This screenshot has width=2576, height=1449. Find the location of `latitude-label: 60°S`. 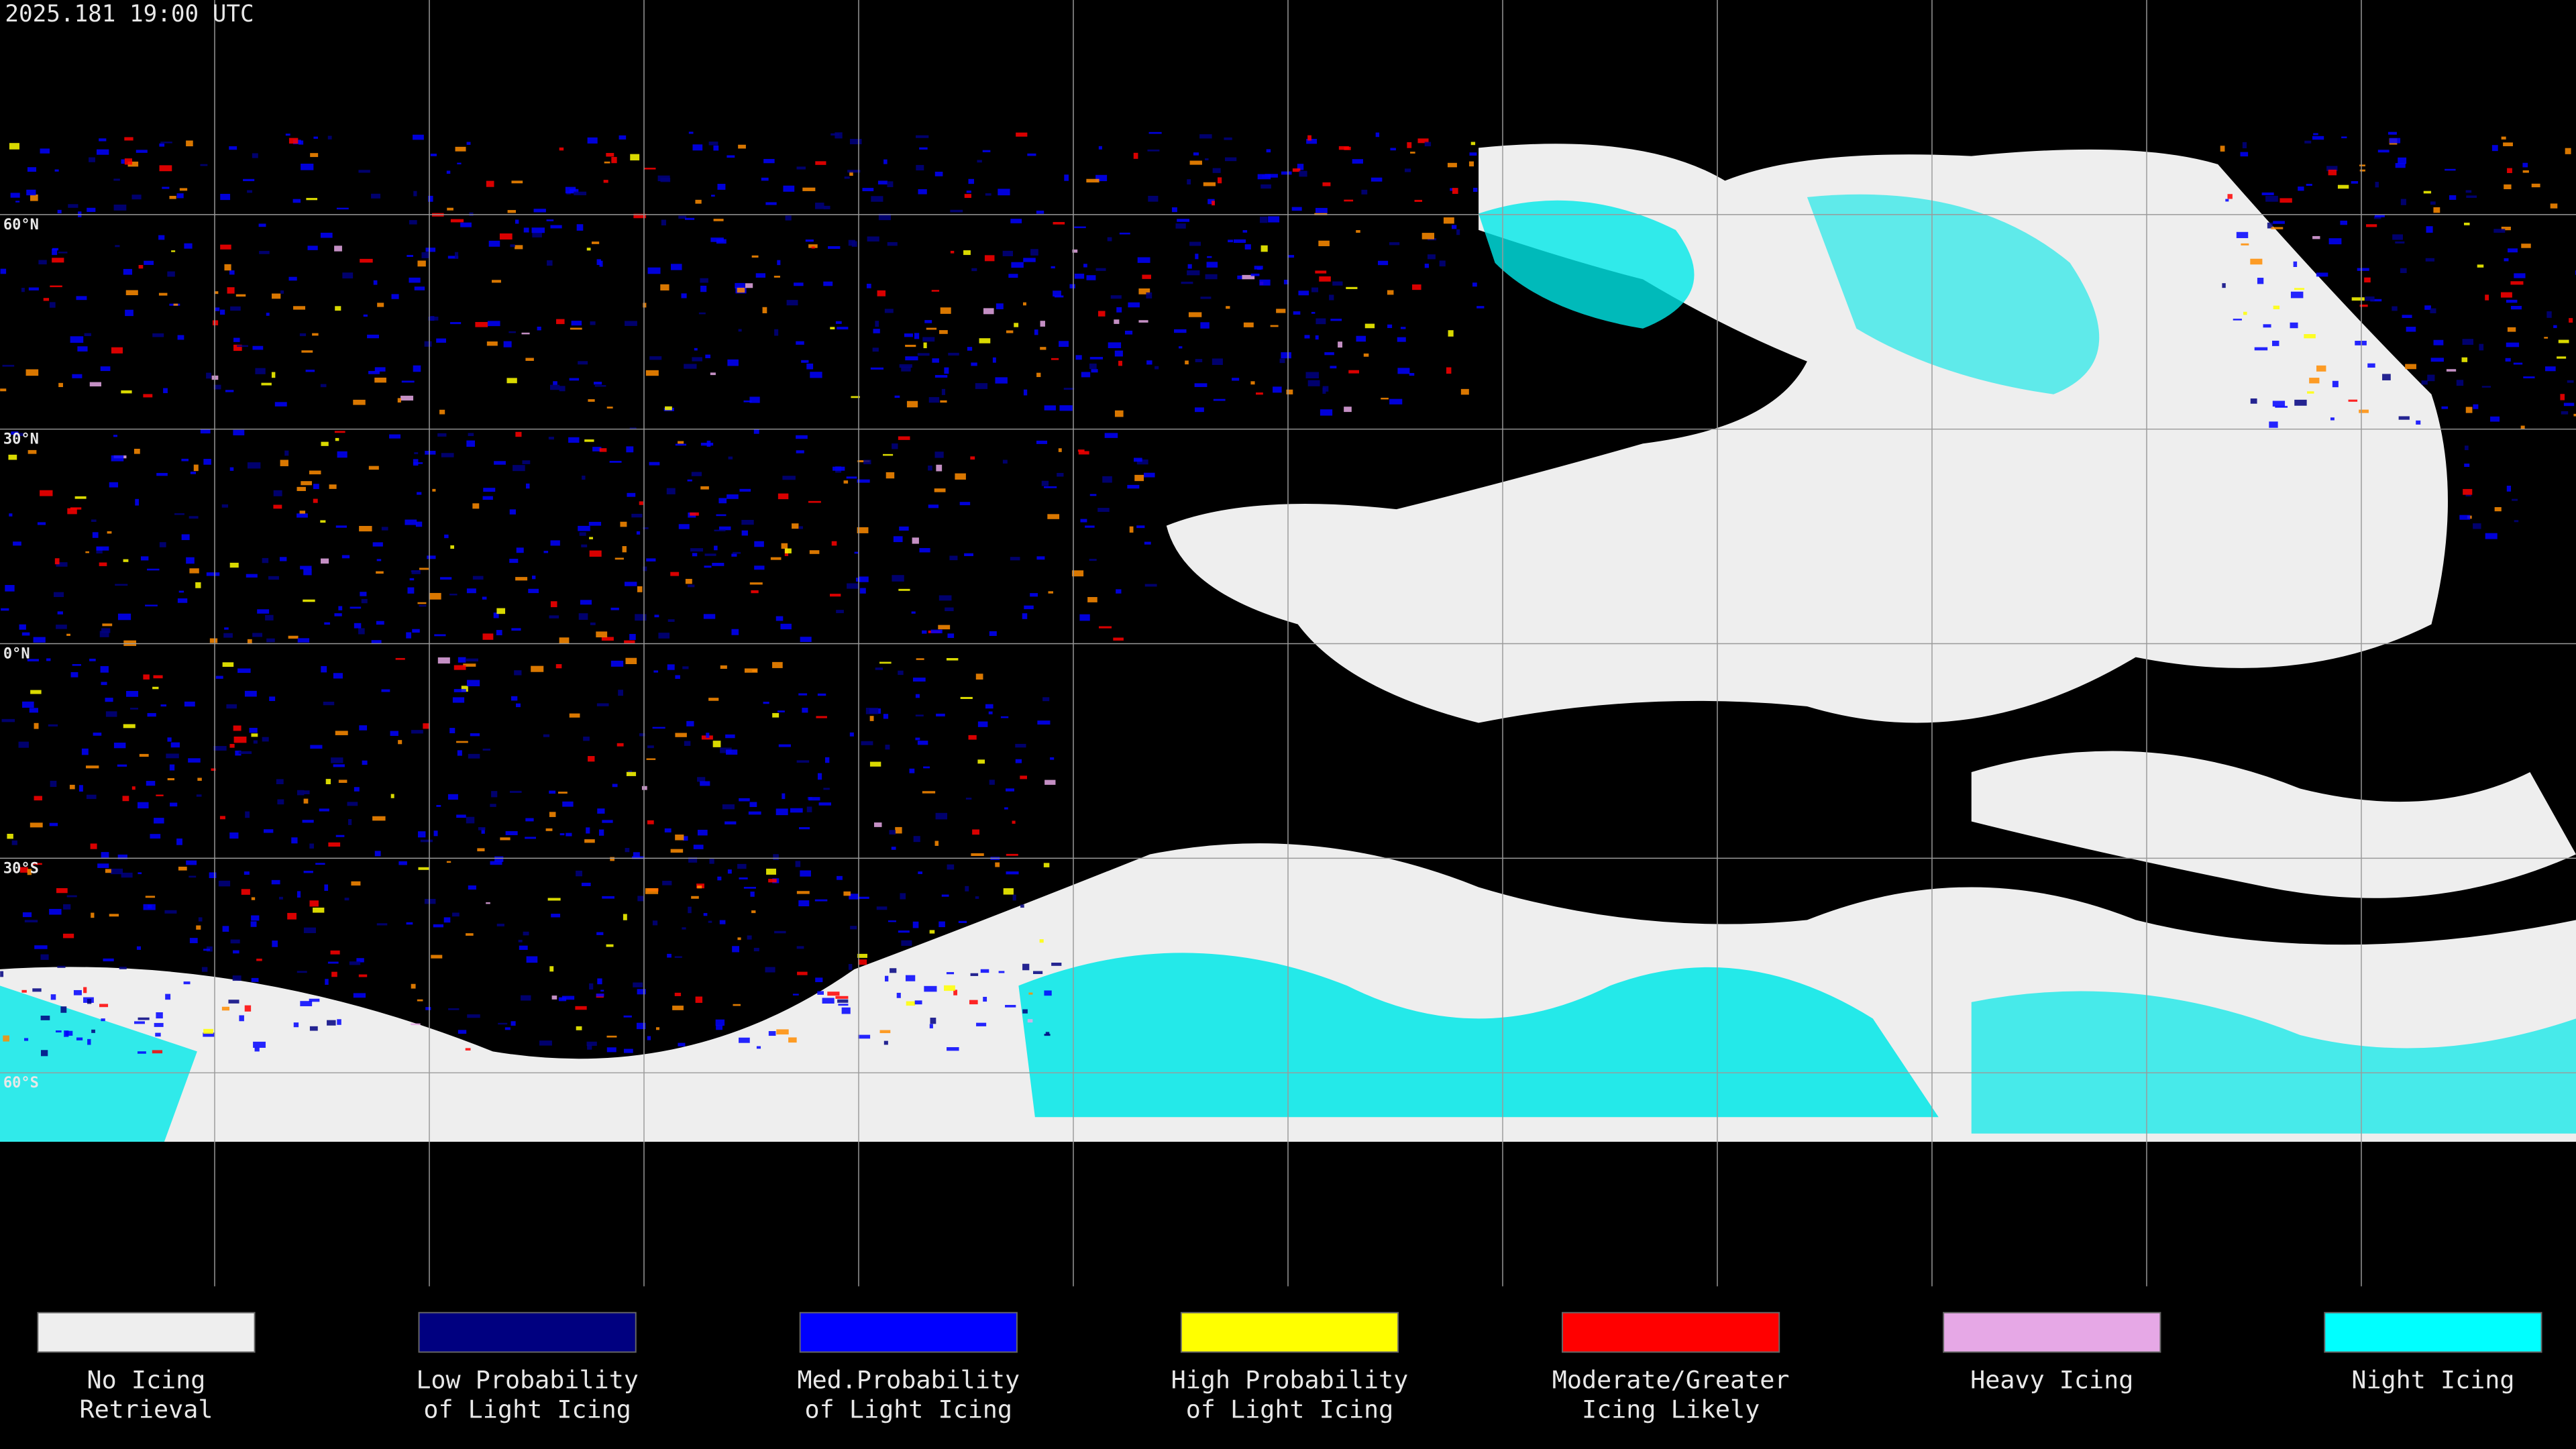

latitude-label: 60°S is located at coordinates (21, 1083).